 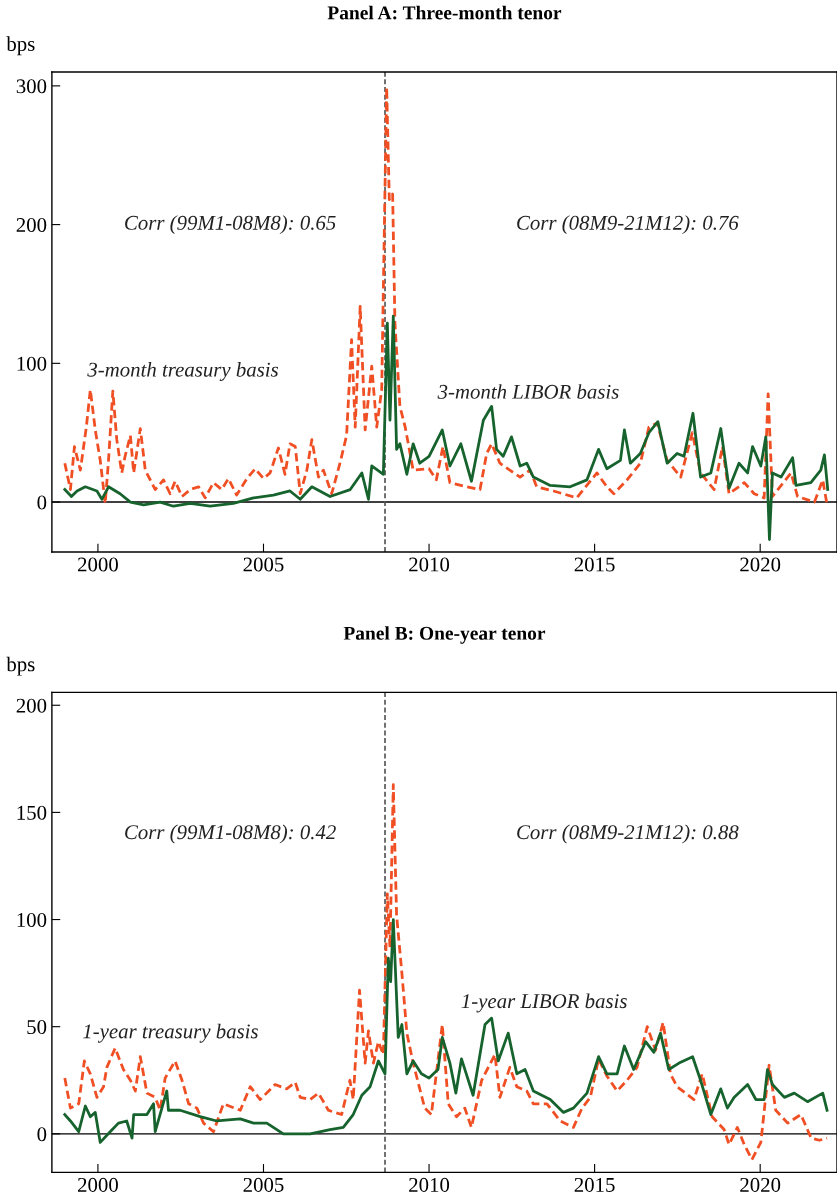 I want to click on series-label: 1-year treasury basis, so click(x=170, y=1033).